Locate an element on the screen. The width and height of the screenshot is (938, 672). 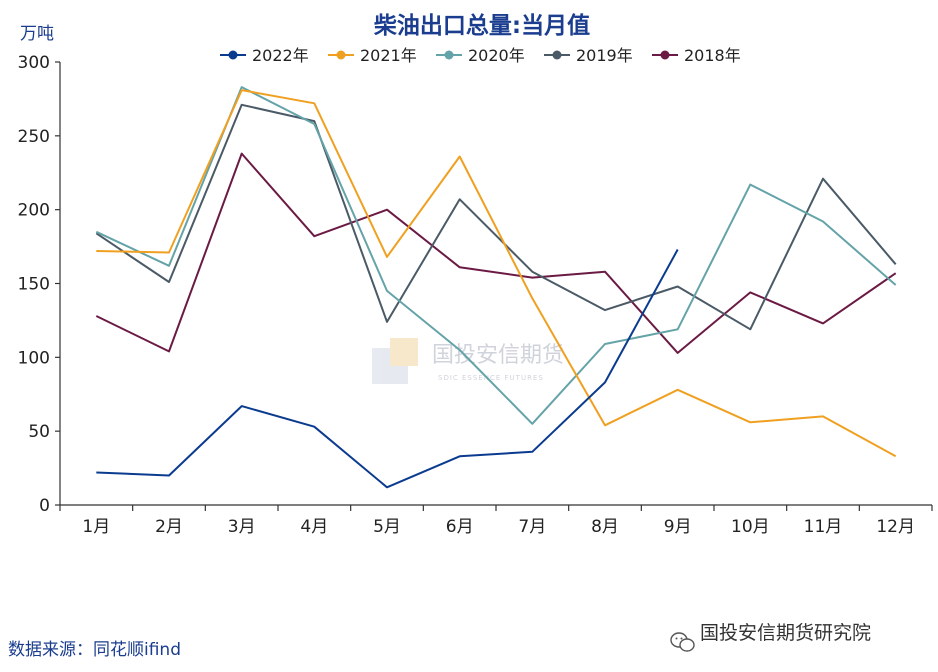
legend-label: 2018年 is located at coordinates (712, 55).